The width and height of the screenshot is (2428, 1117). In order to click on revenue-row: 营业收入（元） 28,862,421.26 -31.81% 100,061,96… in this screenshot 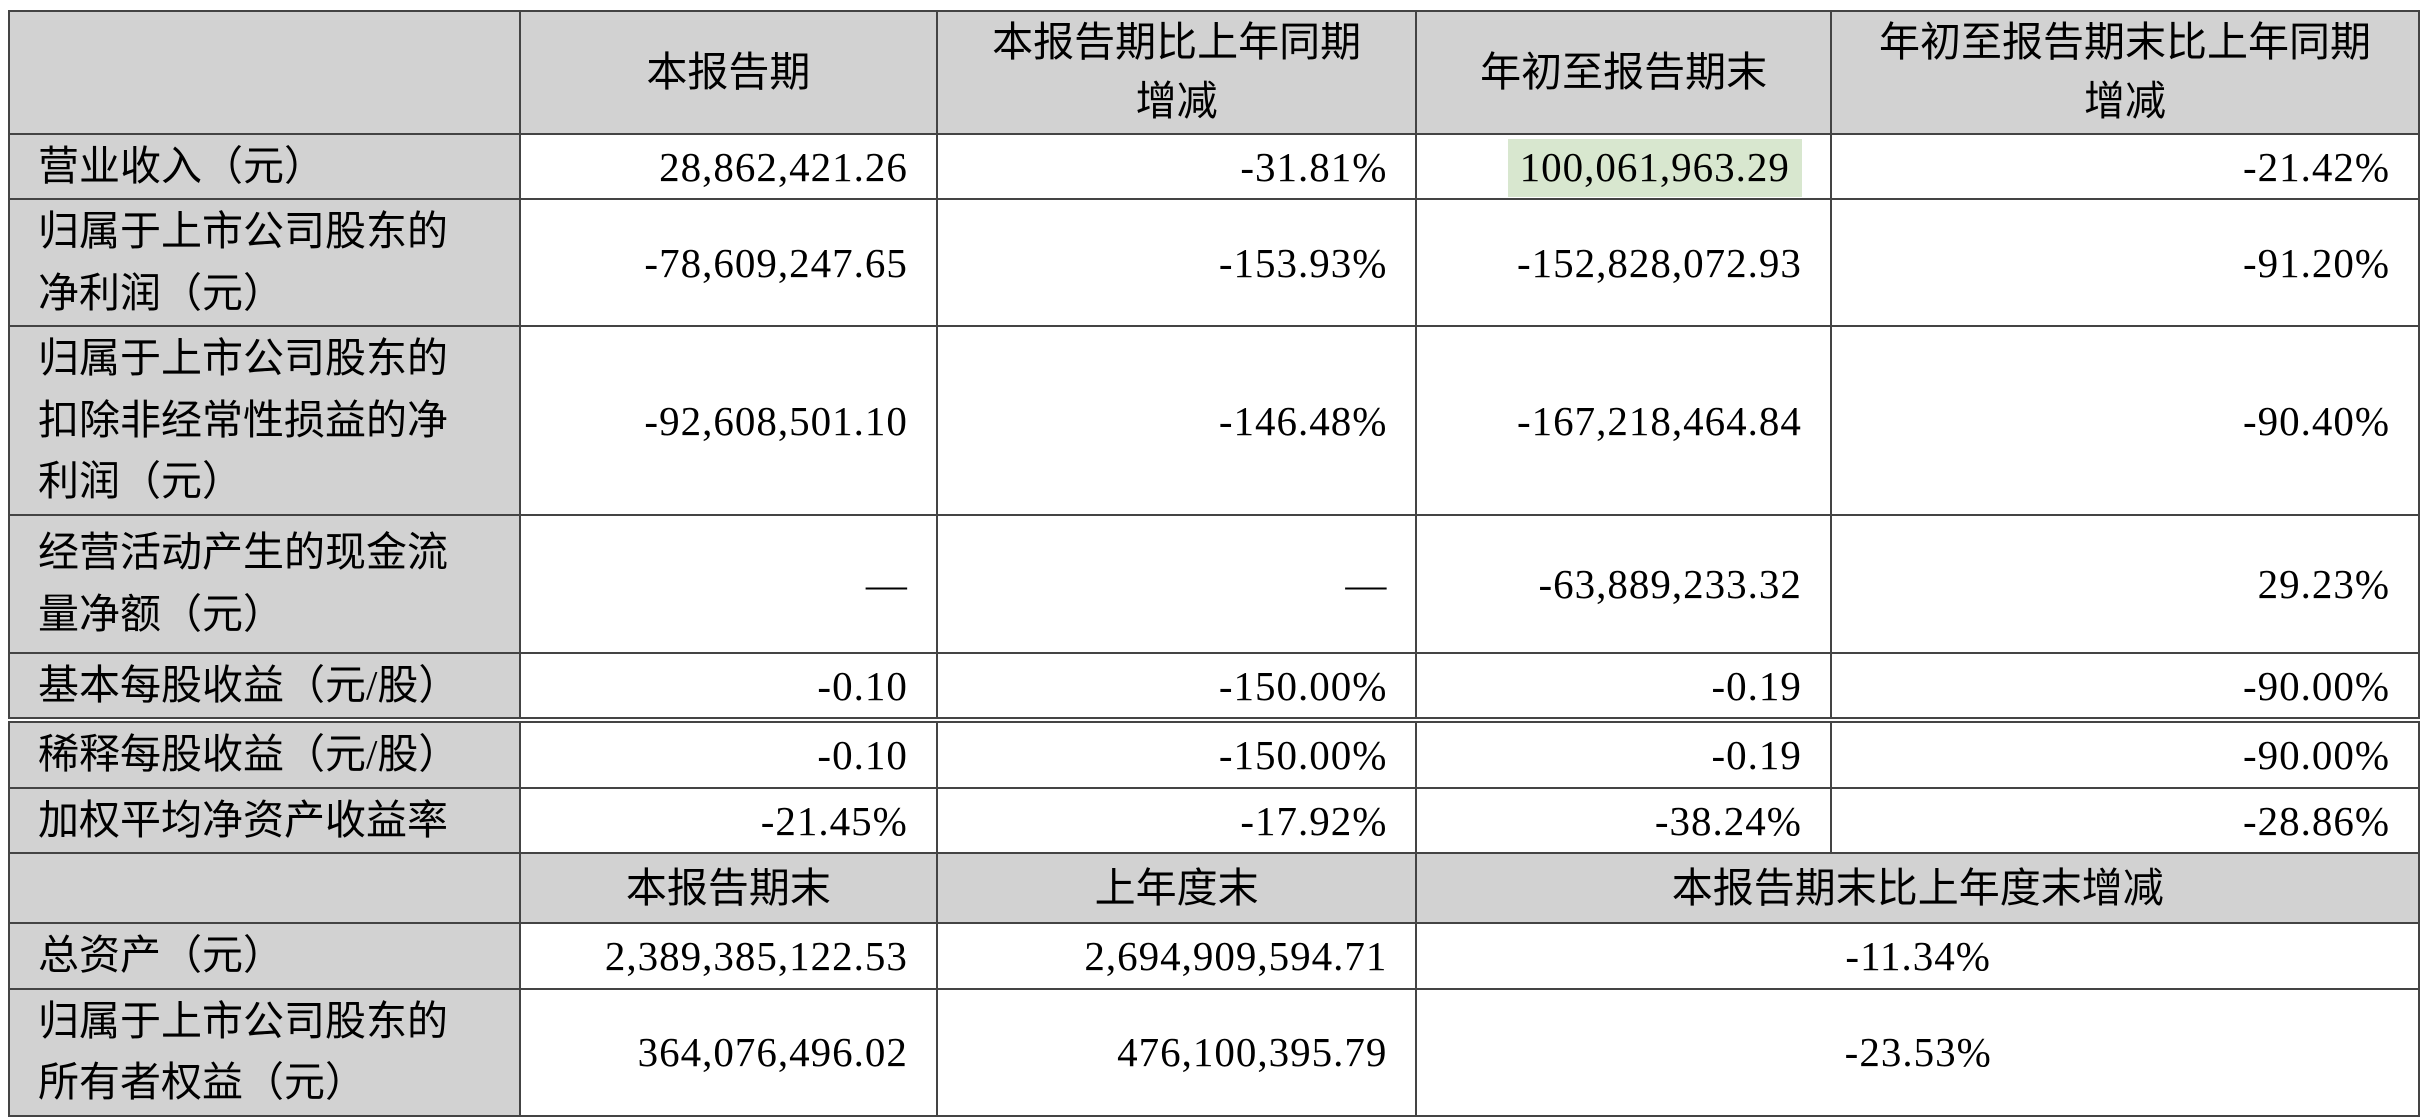, I will do `click(1214, 166)`.